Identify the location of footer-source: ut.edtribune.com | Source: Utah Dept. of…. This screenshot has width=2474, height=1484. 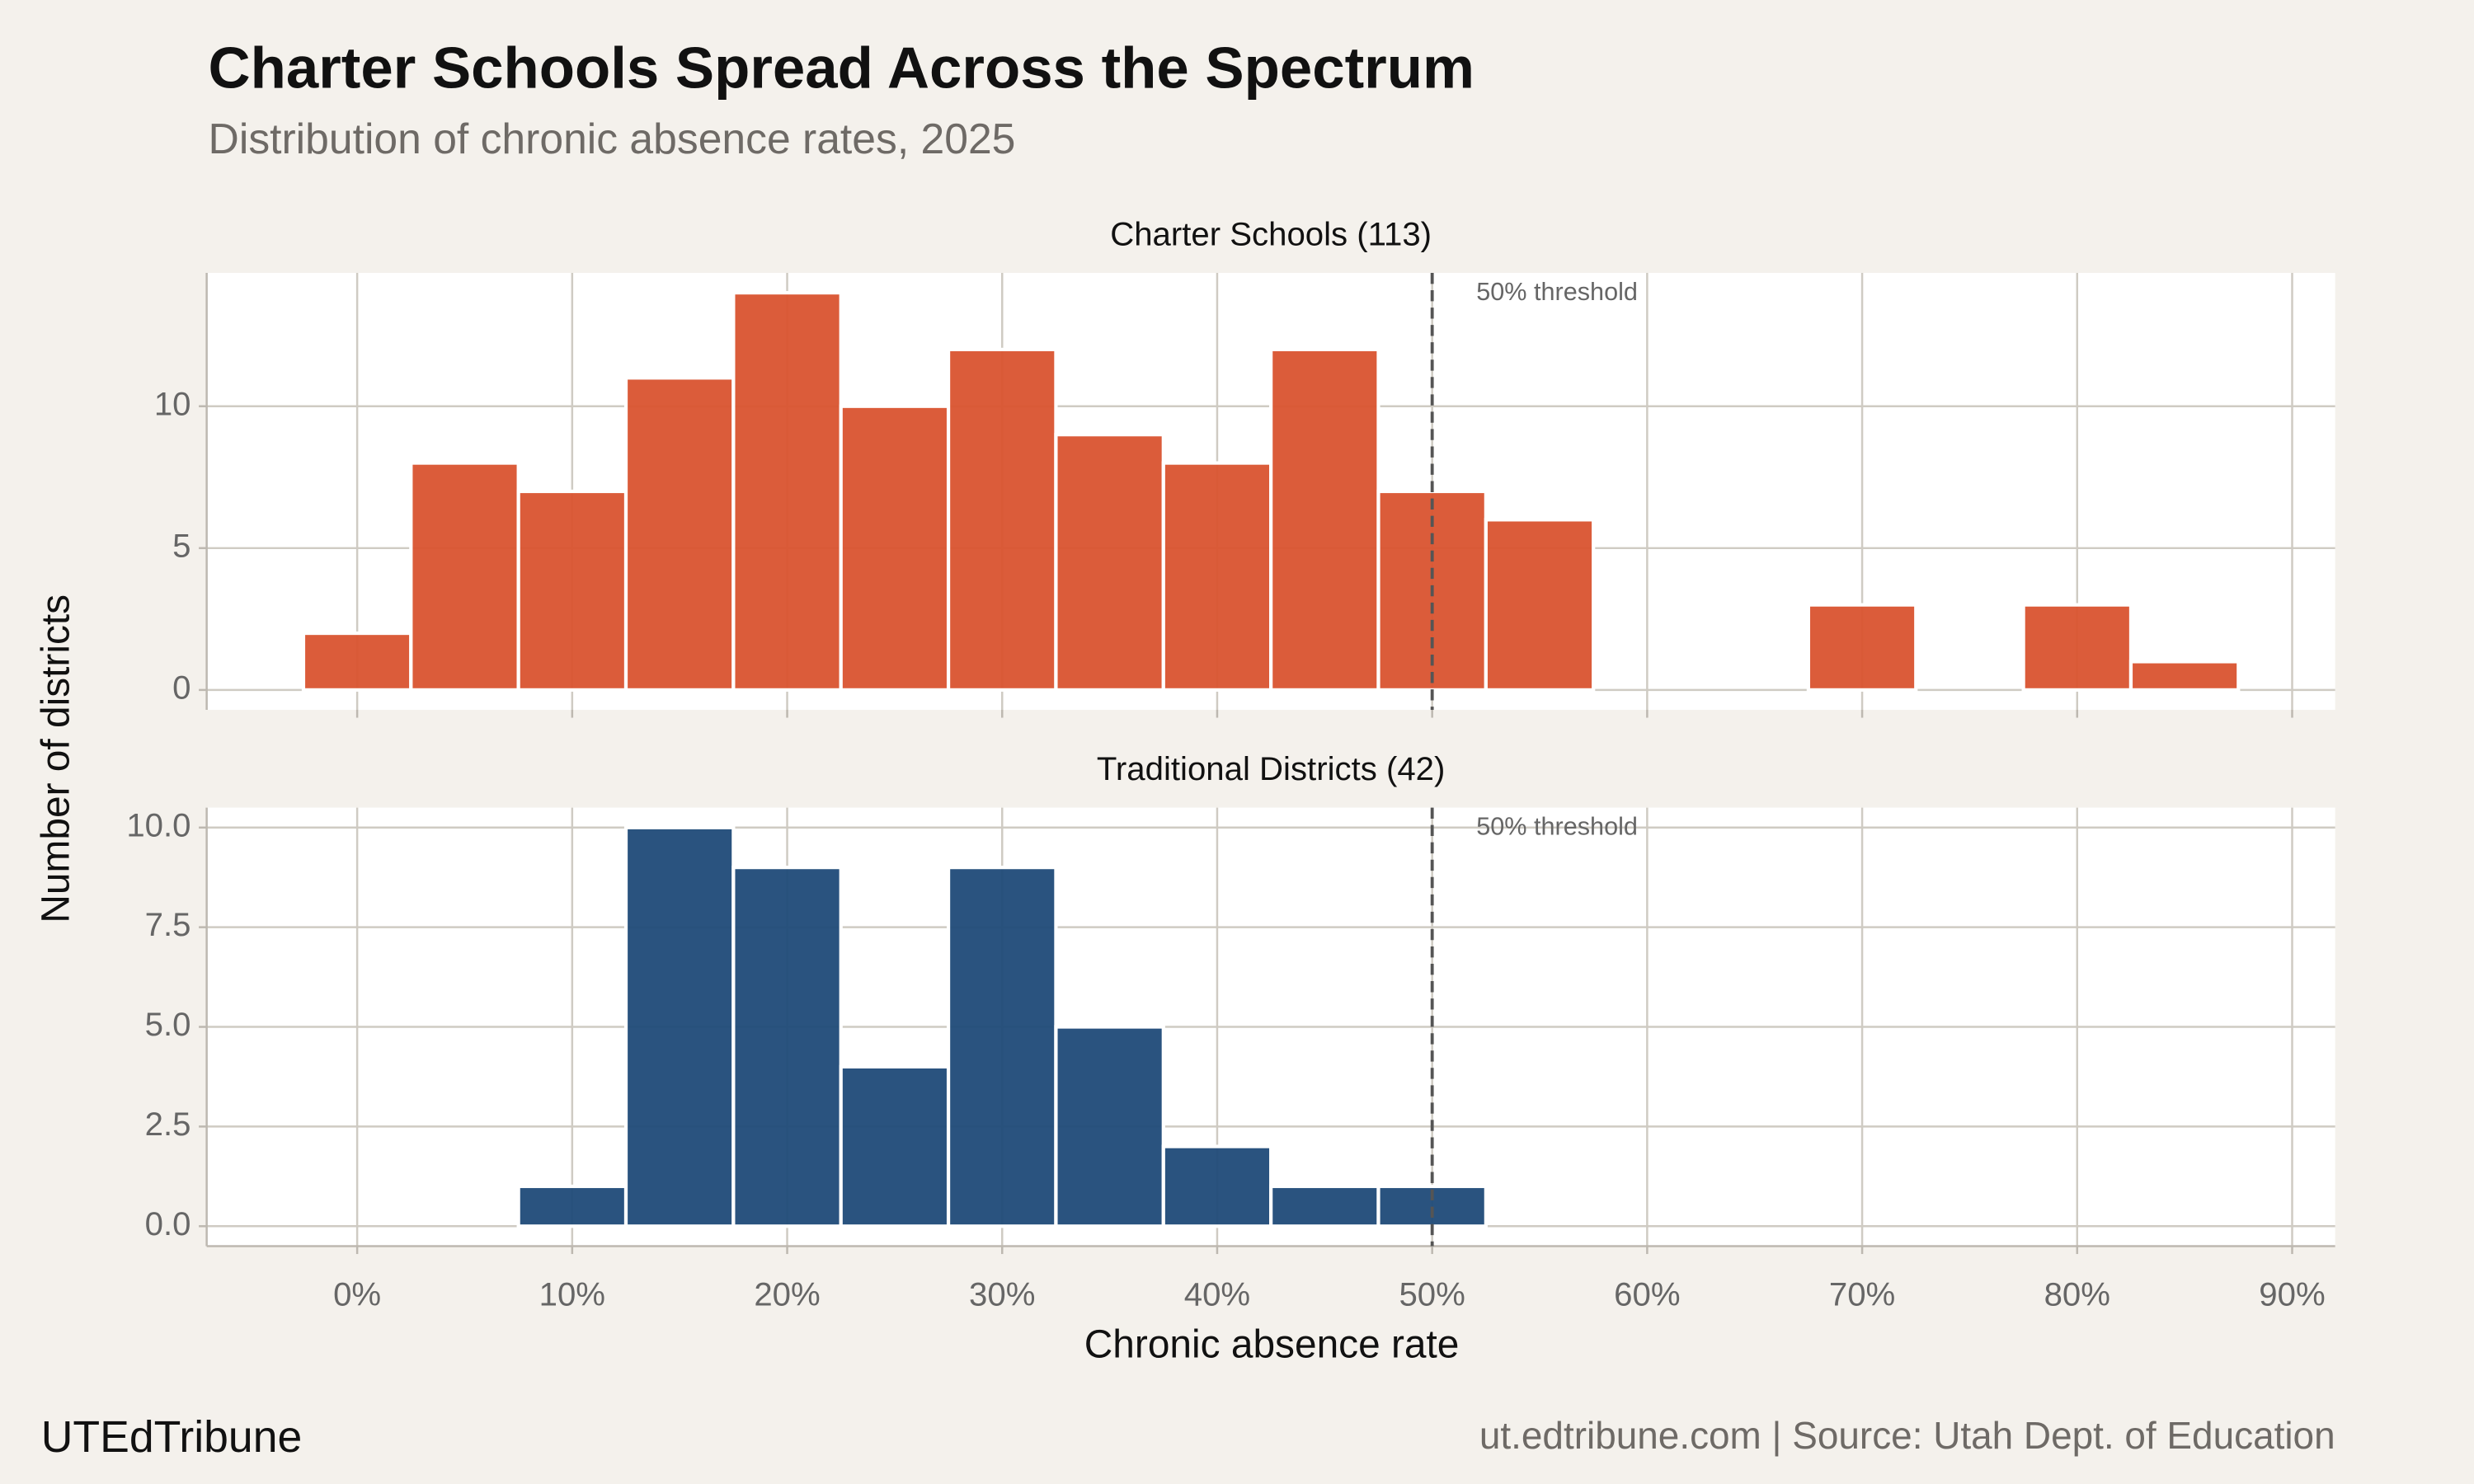
(1907, 1435).